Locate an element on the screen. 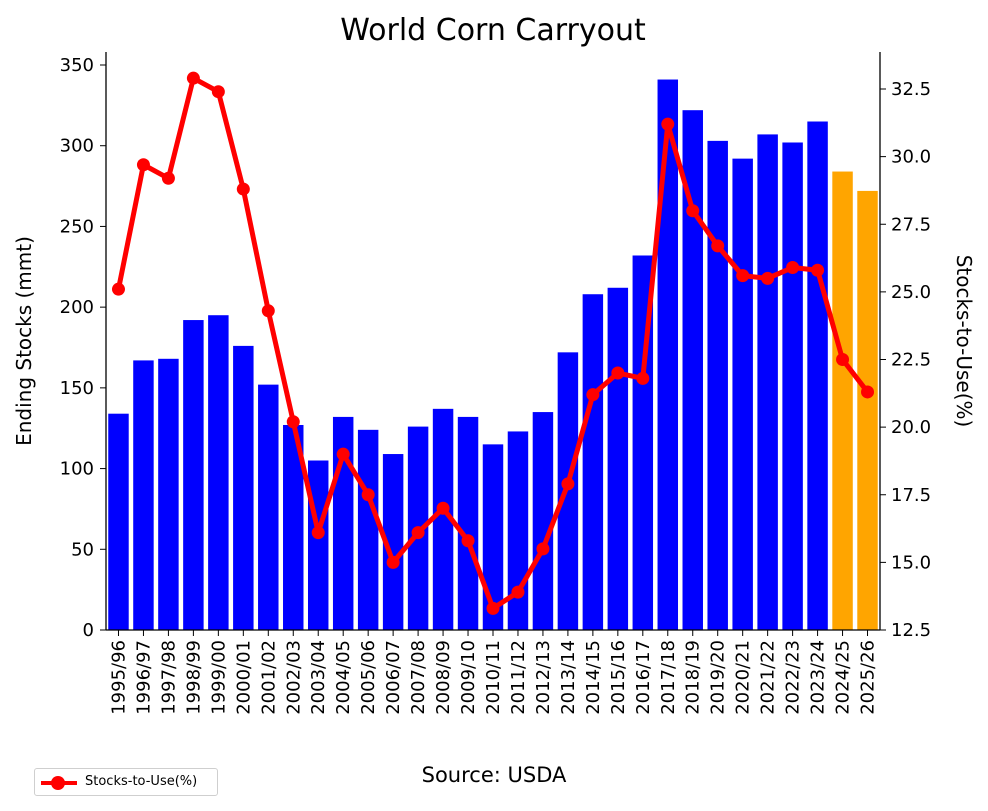 The image size is (988, 811). point-1998/99 is located at coordinates (193, 78).